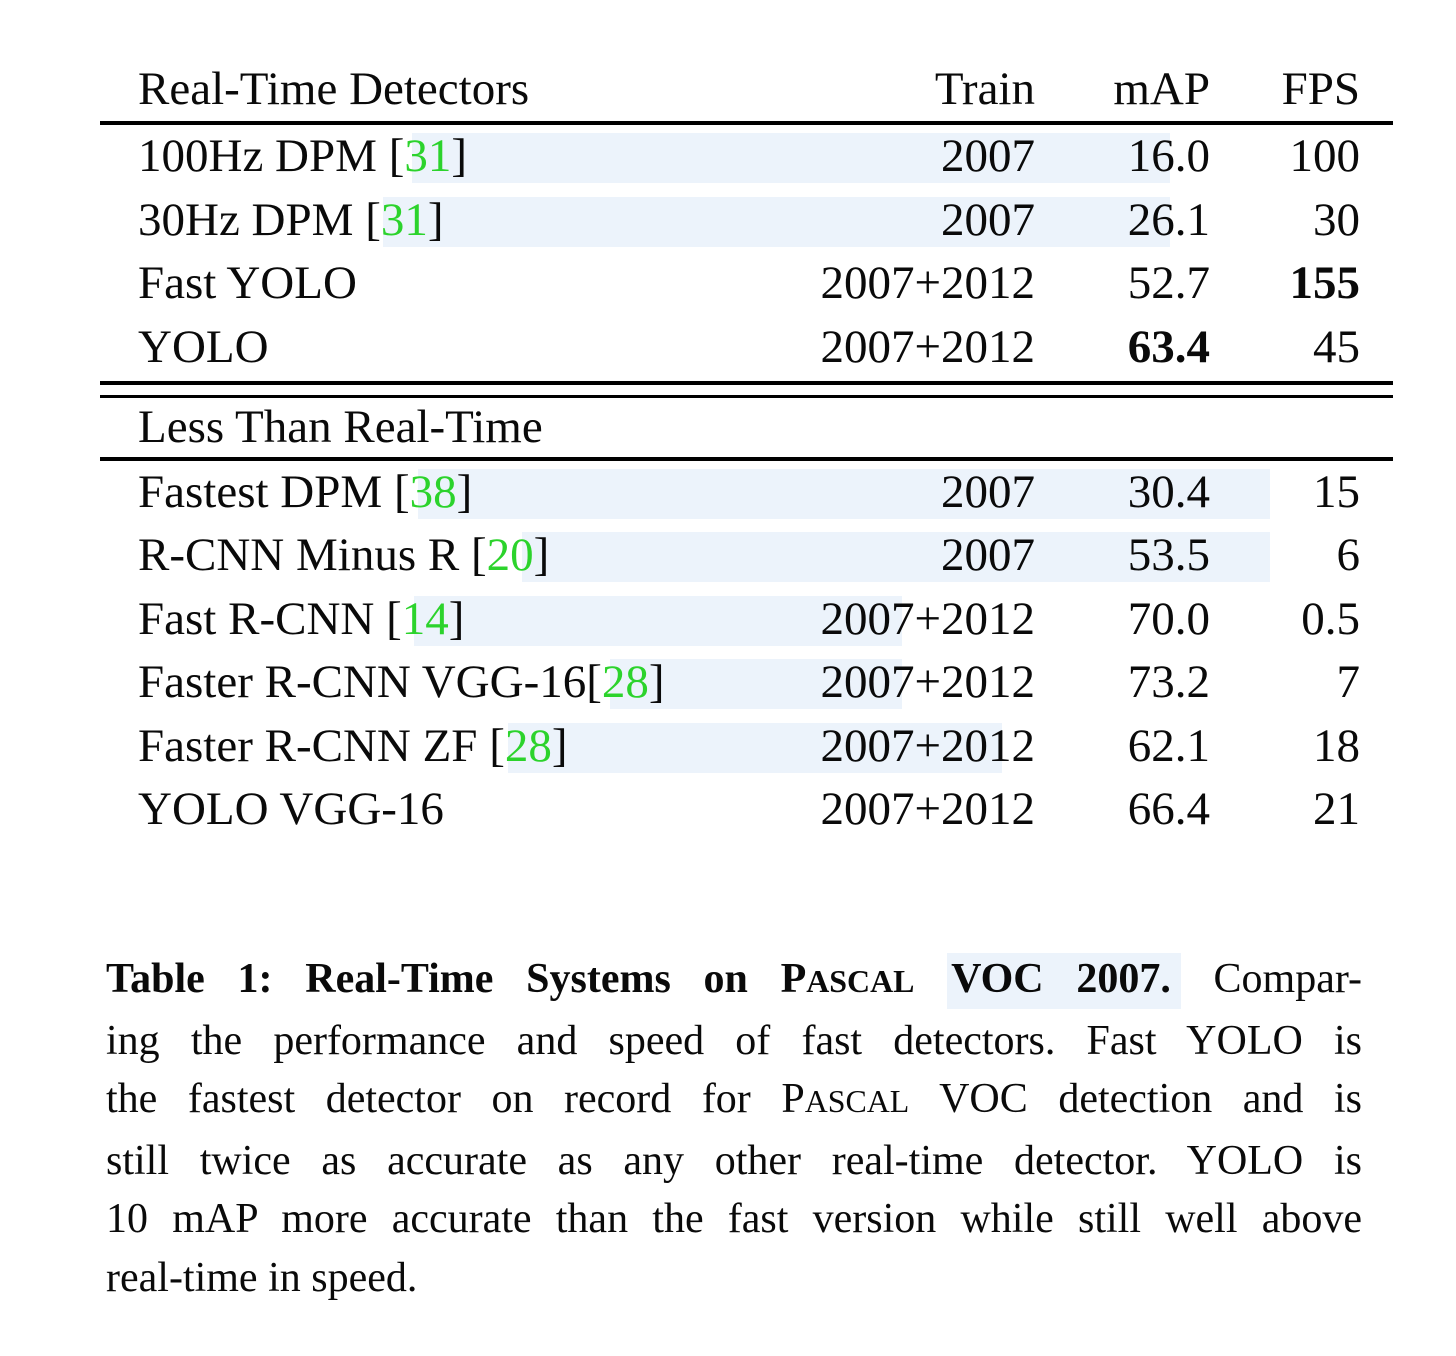  I want to click on caption-text-smallcaps: ASCAL, so click(857, 1101).